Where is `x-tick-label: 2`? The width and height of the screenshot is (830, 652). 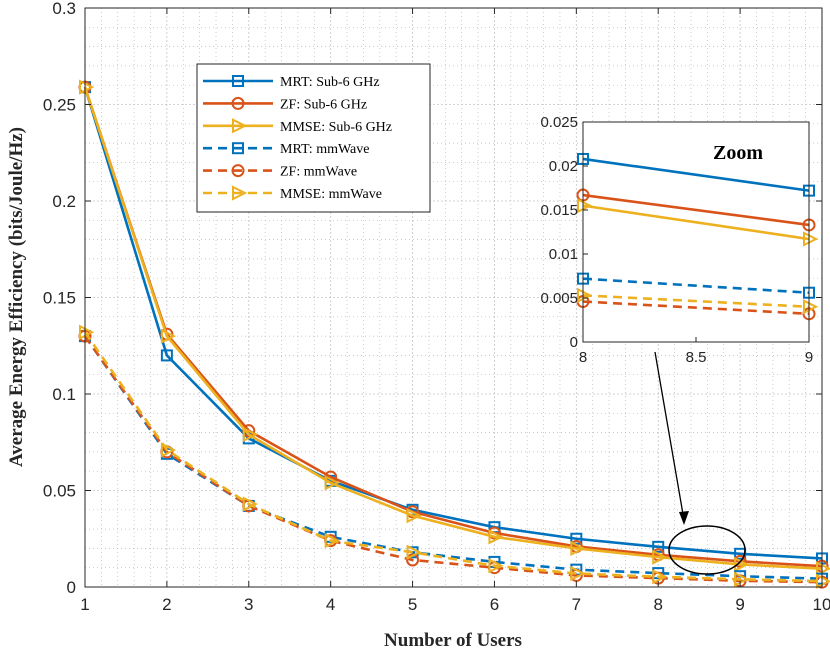
x-tick-label: 2 is located at coordinates (166, 604).